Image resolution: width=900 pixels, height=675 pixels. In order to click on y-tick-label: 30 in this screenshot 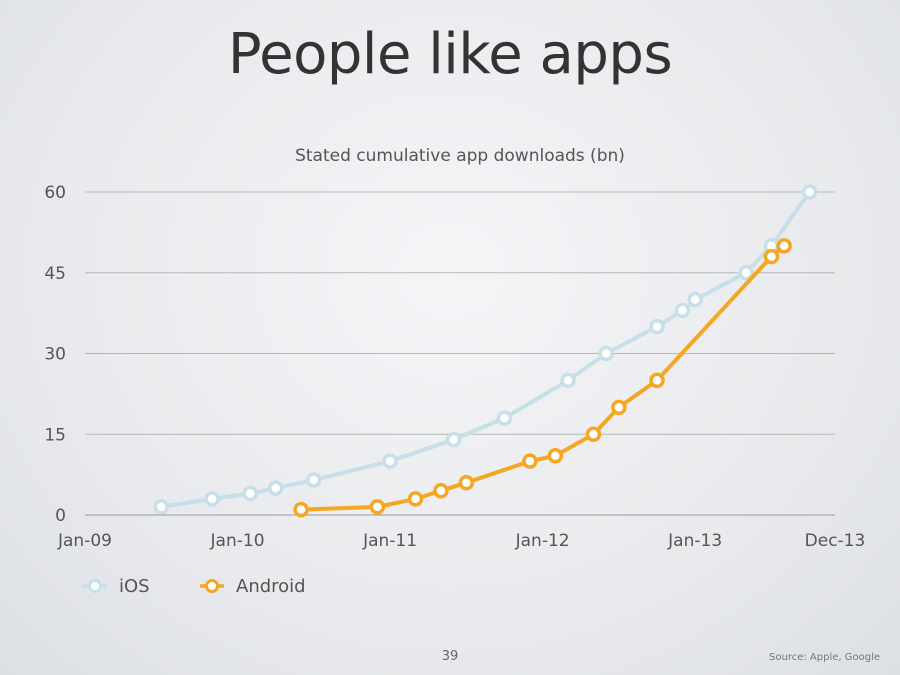, I will do `click(55, 355)`.